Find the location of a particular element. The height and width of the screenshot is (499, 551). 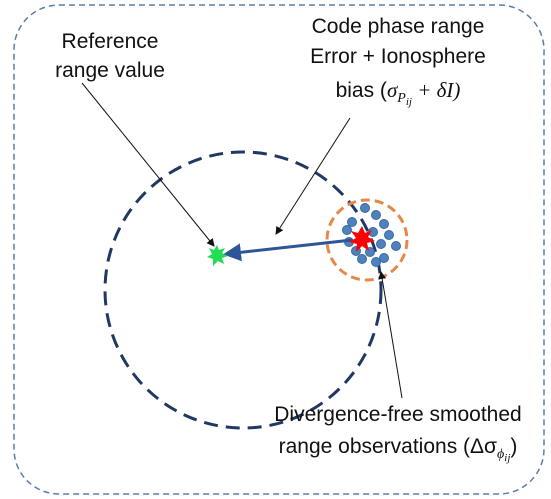

text: range observations (Δσ is located at coordinates (388, 446).